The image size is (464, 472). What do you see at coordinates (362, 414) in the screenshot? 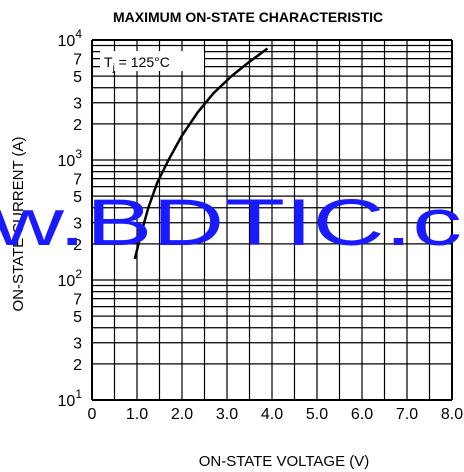
I see `x-tick-label: 6.0` at bounding box center [362, 414].